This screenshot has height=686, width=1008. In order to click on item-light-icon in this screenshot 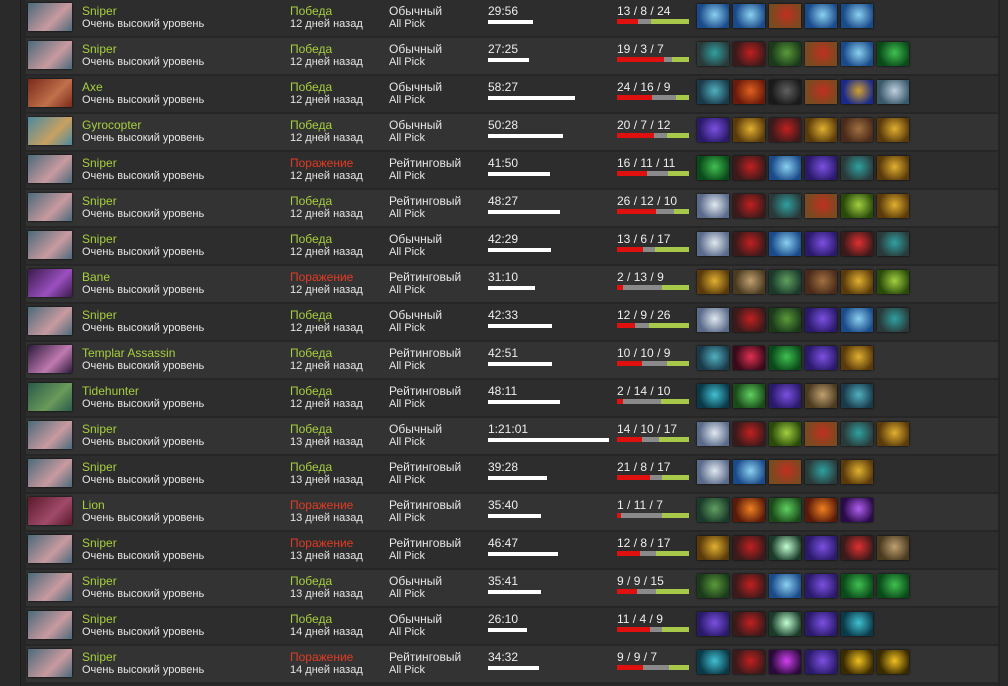, I will do `click(785, 548)`.